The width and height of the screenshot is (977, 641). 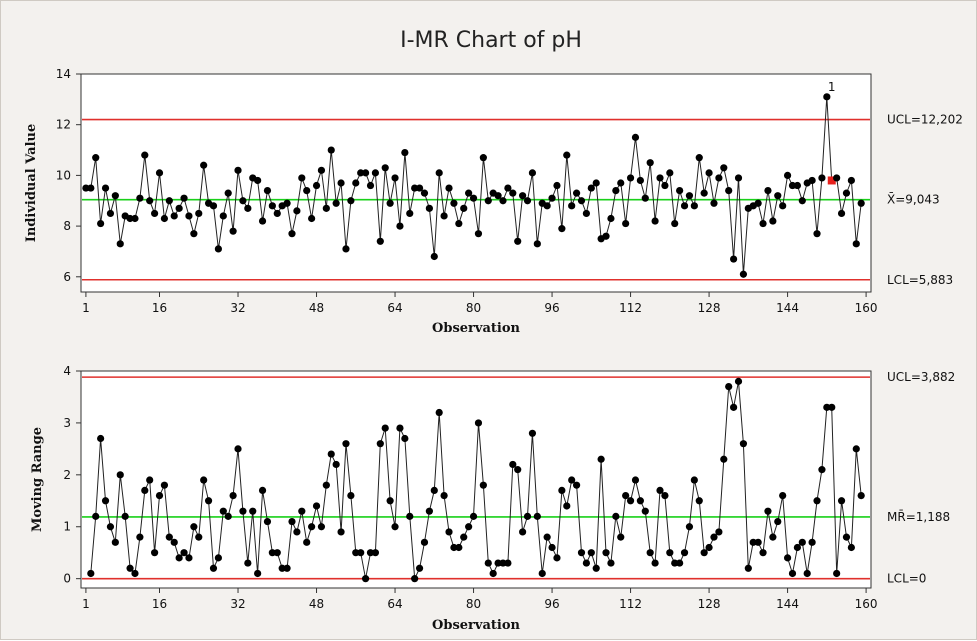 I want to click on ucl-label: UCL=3,882, so click(x=921, y=377).